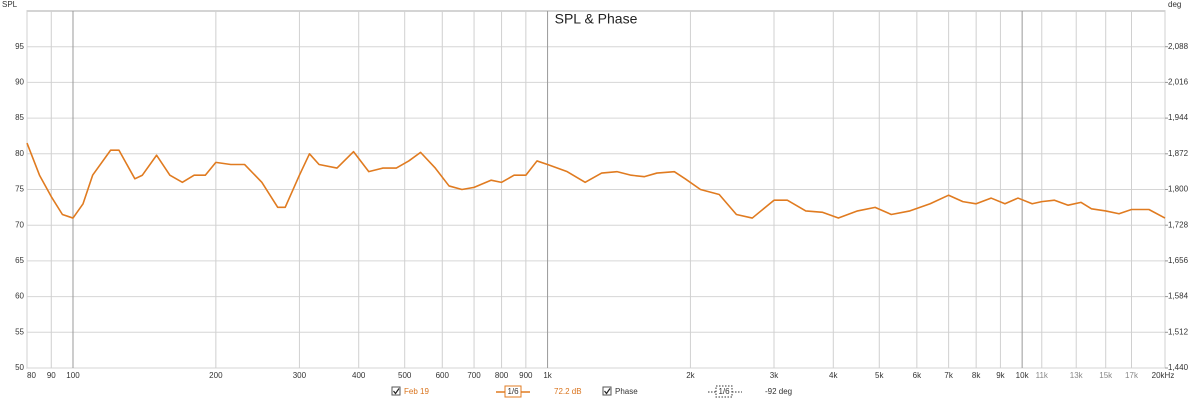 The width and height of the screenshot is (1200, 401). Describe the element at coordinates (19, 153) in the screenshot. I see `y-tick-label: 80` at that location.